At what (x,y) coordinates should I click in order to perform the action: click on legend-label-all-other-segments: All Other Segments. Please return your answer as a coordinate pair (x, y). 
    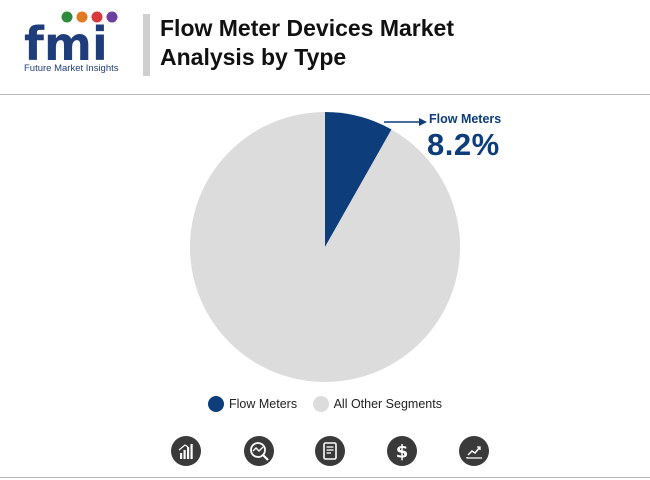
    Looking at the image, I should click on (387, 404).